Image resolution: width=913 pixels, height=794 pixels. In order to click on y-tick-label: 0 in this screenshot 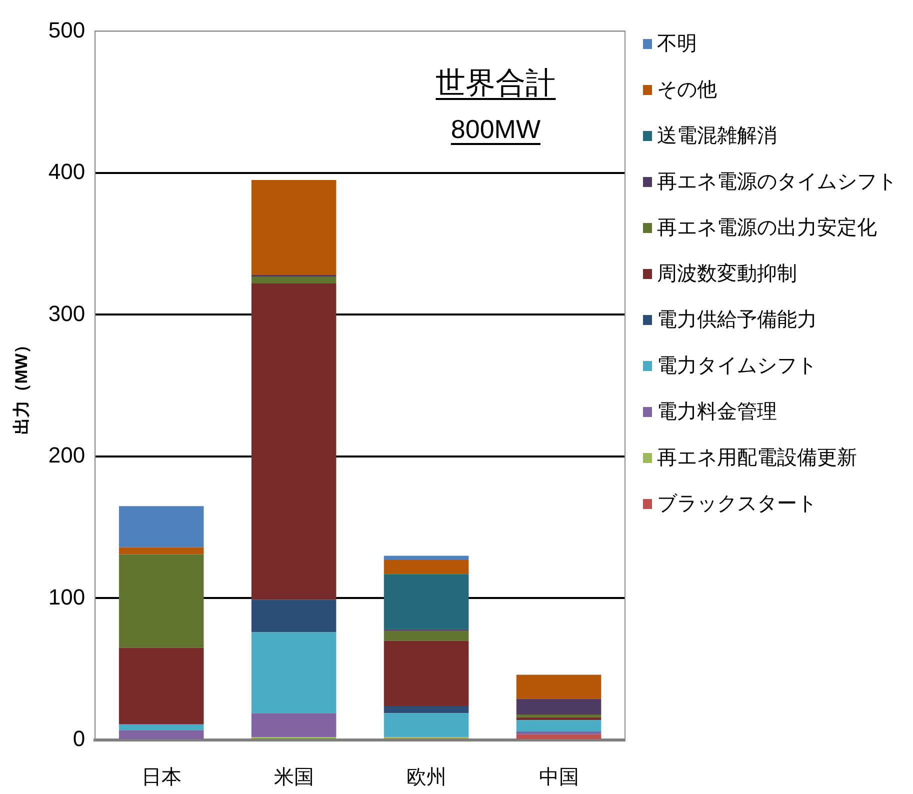, I will do `click(79, 739)`.